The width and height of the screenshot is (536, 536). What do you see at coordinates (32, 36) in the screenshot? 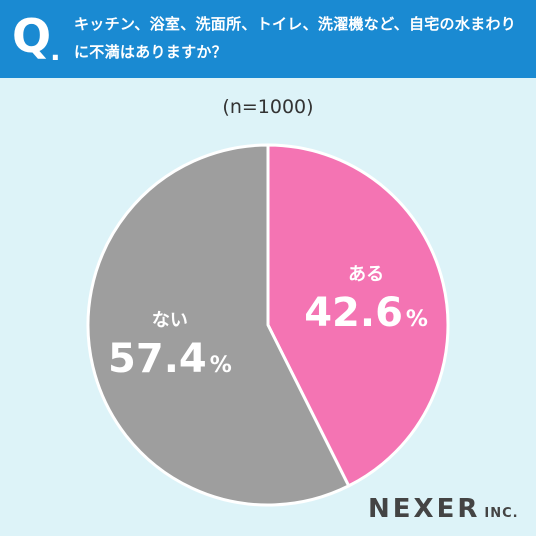
I see `q-mark: Q` at bounding box center [32, 36].